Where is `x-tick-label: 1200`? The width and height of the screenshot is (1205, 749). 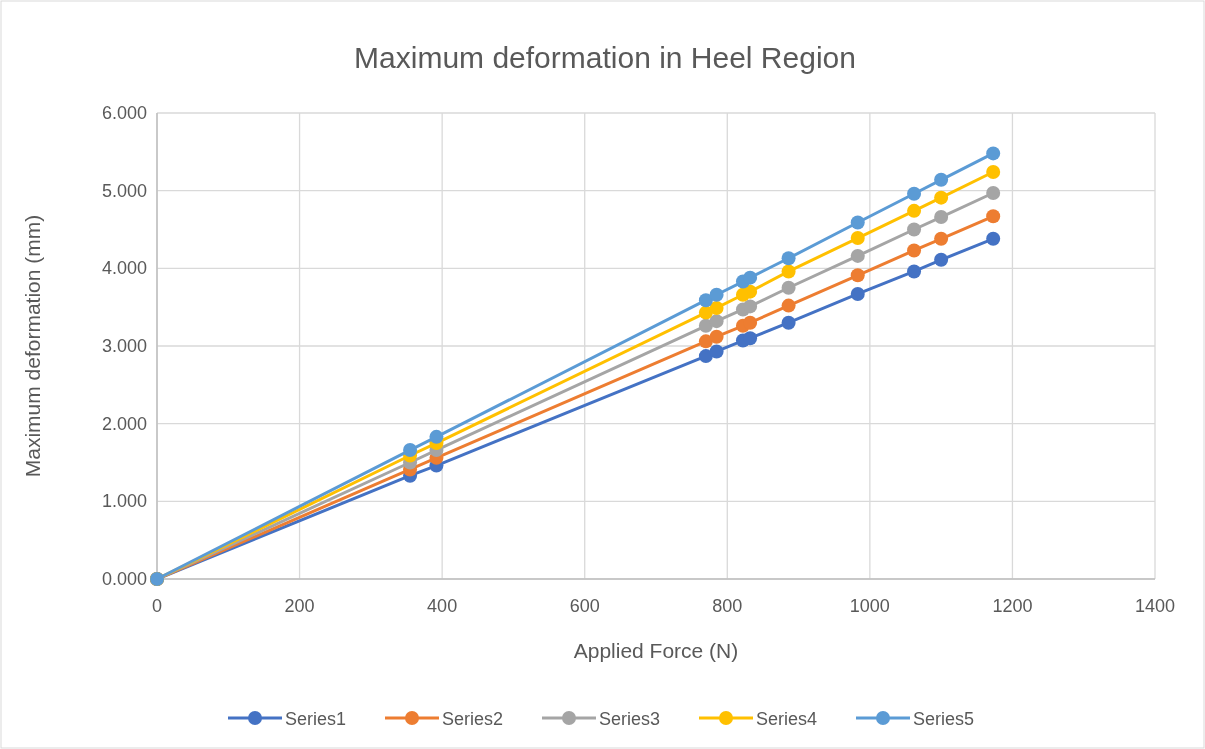
x-tick-label: 1200 is located at coordinates (1012, 606).